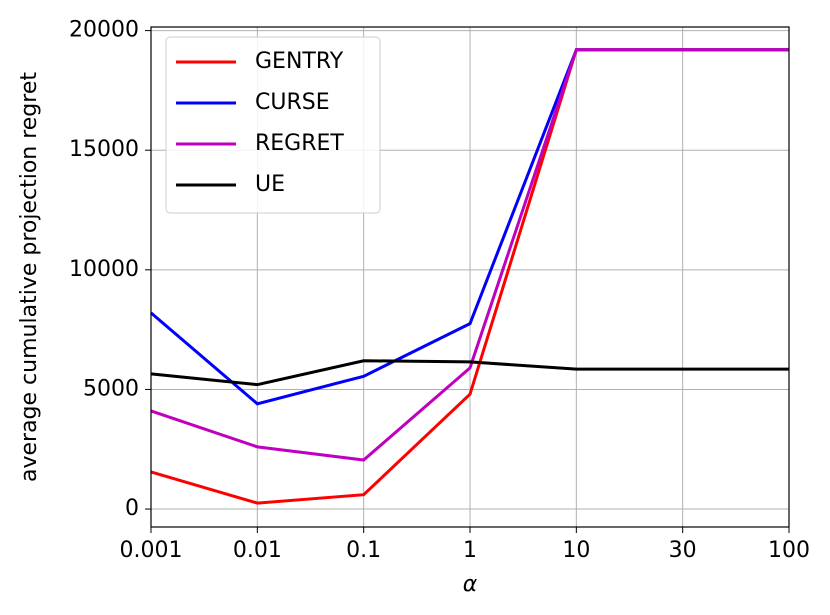 The height and width of the screenshot is (615, 830). What do you see at coordinates (270, 184) in the screenshot?
I see `legend-label: UE` at bounding box center [270, 184].